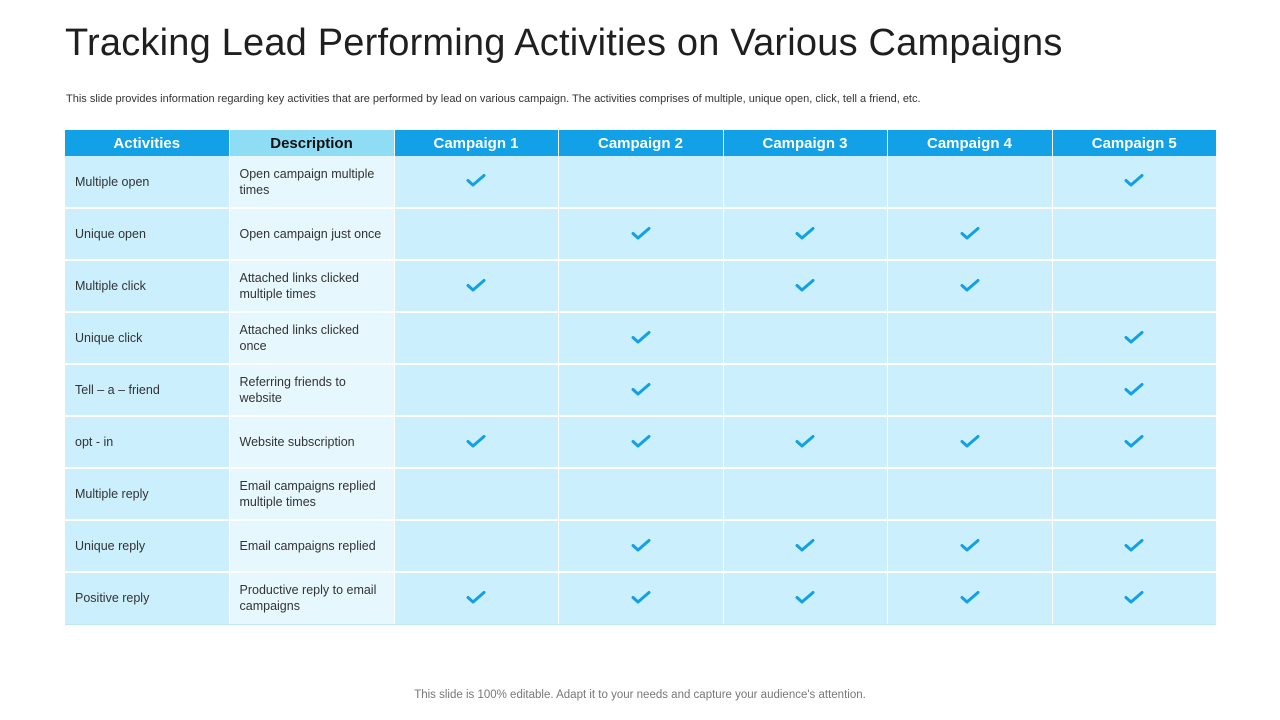 This screenshot has width=1280, height=720. I want to click on header-campaign-2: Campaign 2, so click(641, 143).